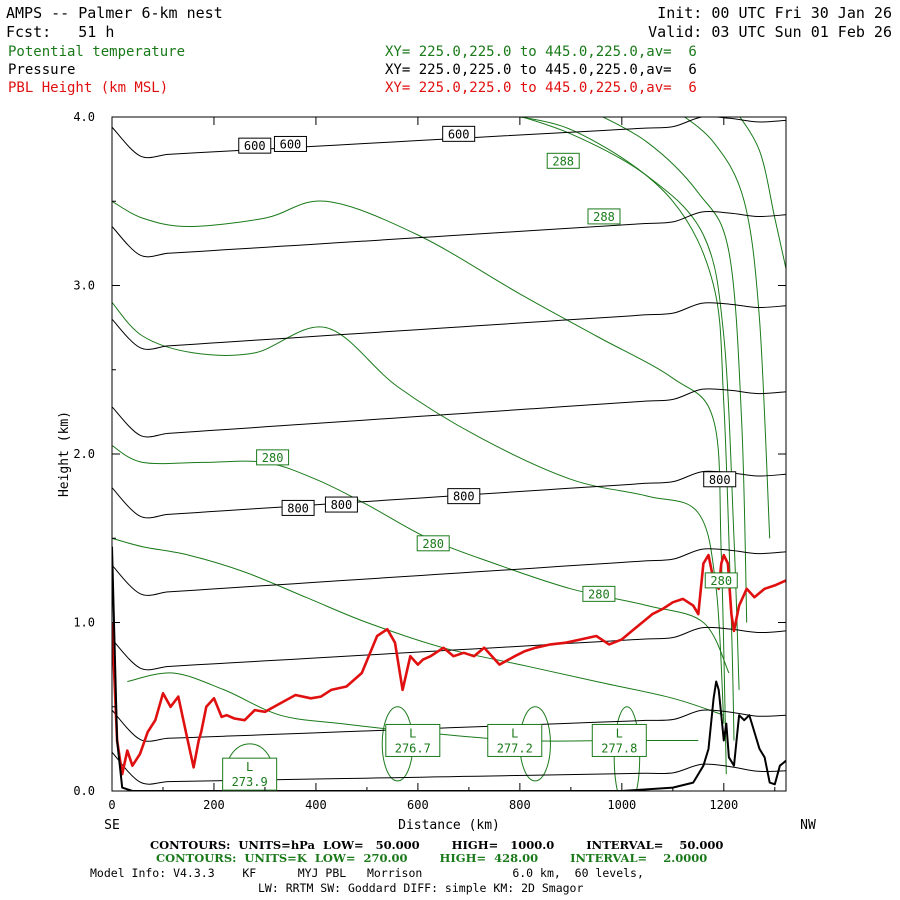 The height and width of the screenshot is (900, 900). What do you see at coordinates (774, 13) in the screenshot?
I see `init-time: Init: 00 UTC Fri 30 Jan 26` at bounding box center [774, 13].